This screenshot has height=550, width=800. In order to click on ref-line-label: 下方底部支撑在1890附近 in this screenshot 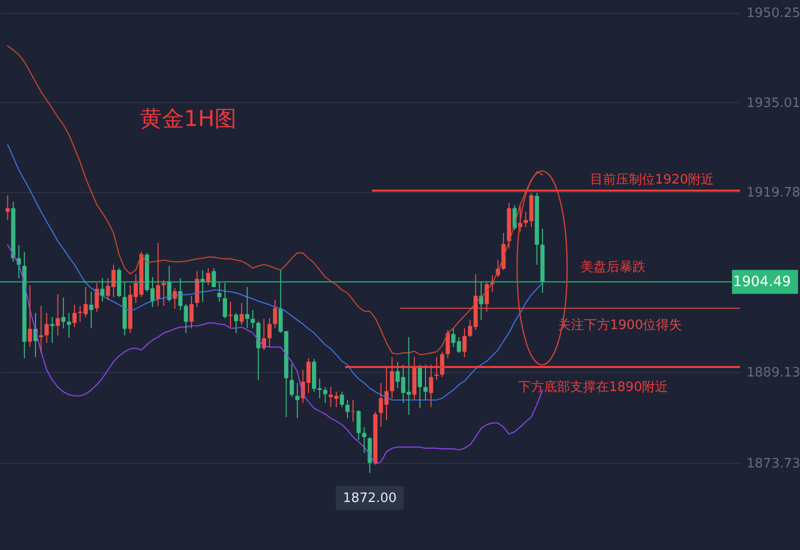, I will do `click(593, 387)`.